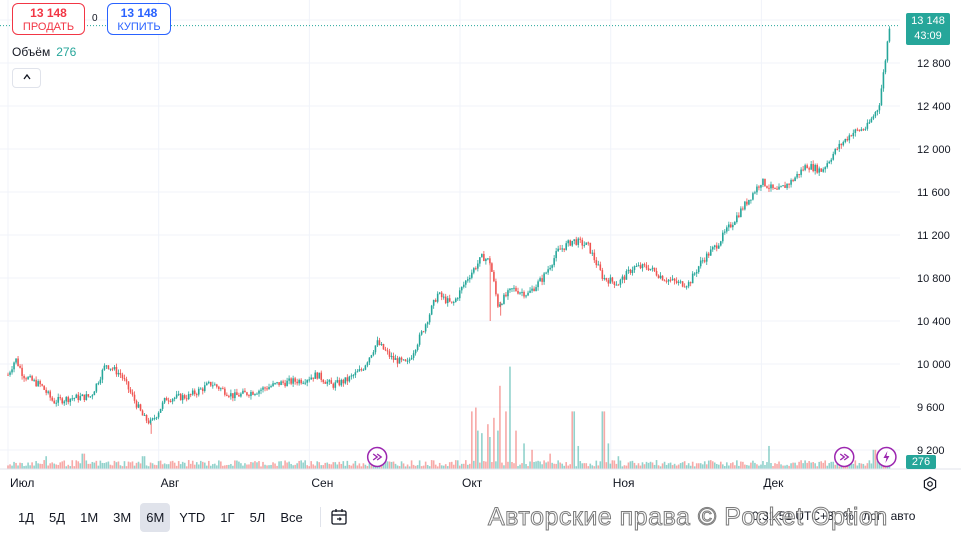 The height and width of the screenshot is (538, 961). What do you see at coordinates (930, 484) in the screenshot?
I see `settings-icon` at bounding box center [930, 484].